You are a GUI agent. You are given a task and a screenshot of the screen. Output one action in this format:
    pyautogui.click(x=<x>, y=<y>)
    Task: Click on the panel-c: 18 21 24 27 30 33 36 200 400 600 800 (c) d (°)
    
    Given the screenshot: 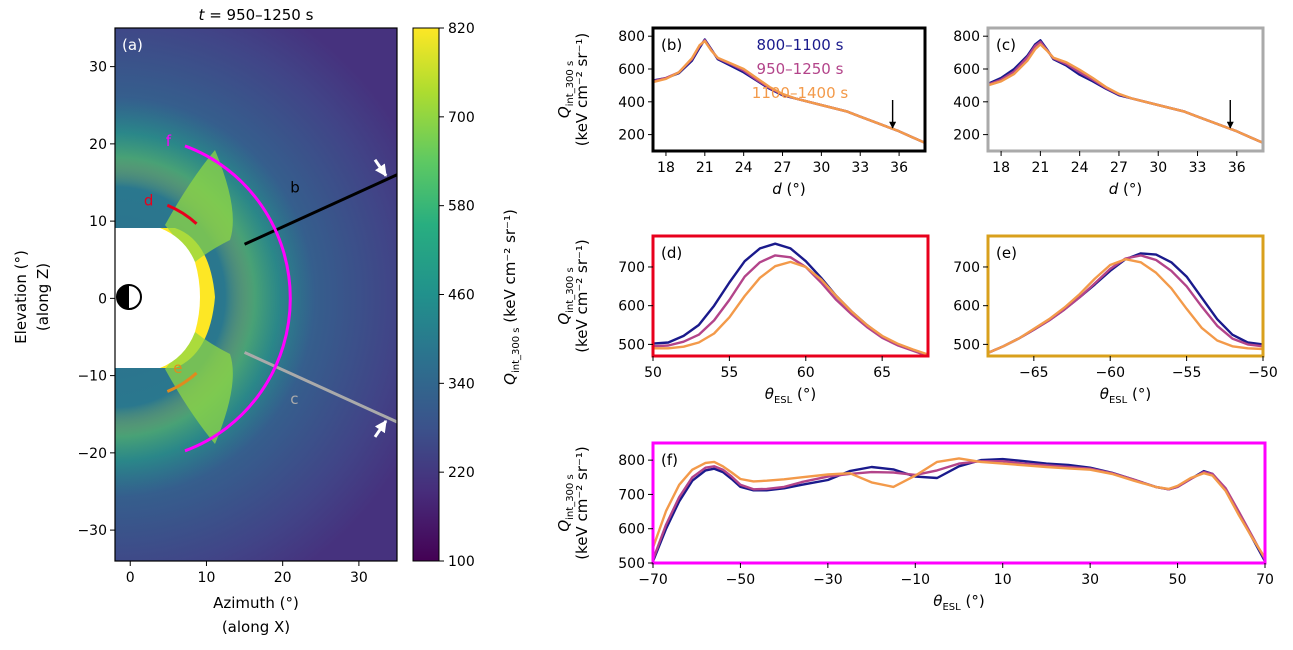 What is the action you would take?
    pyautogui.click(x=1109, y=112)
    